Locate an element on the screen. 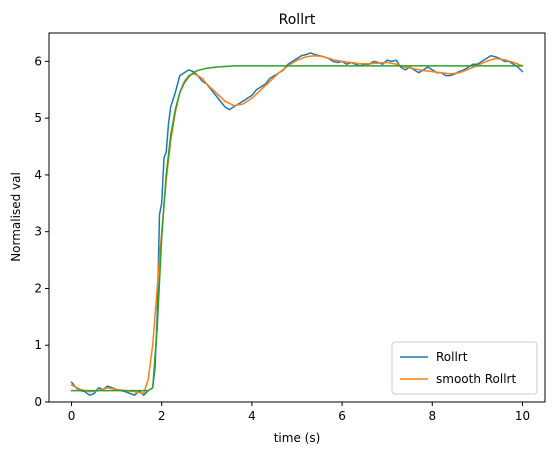 This screenshot has height=455, width=554. x-tick-label: 2 is located at coordinates (162, 416).